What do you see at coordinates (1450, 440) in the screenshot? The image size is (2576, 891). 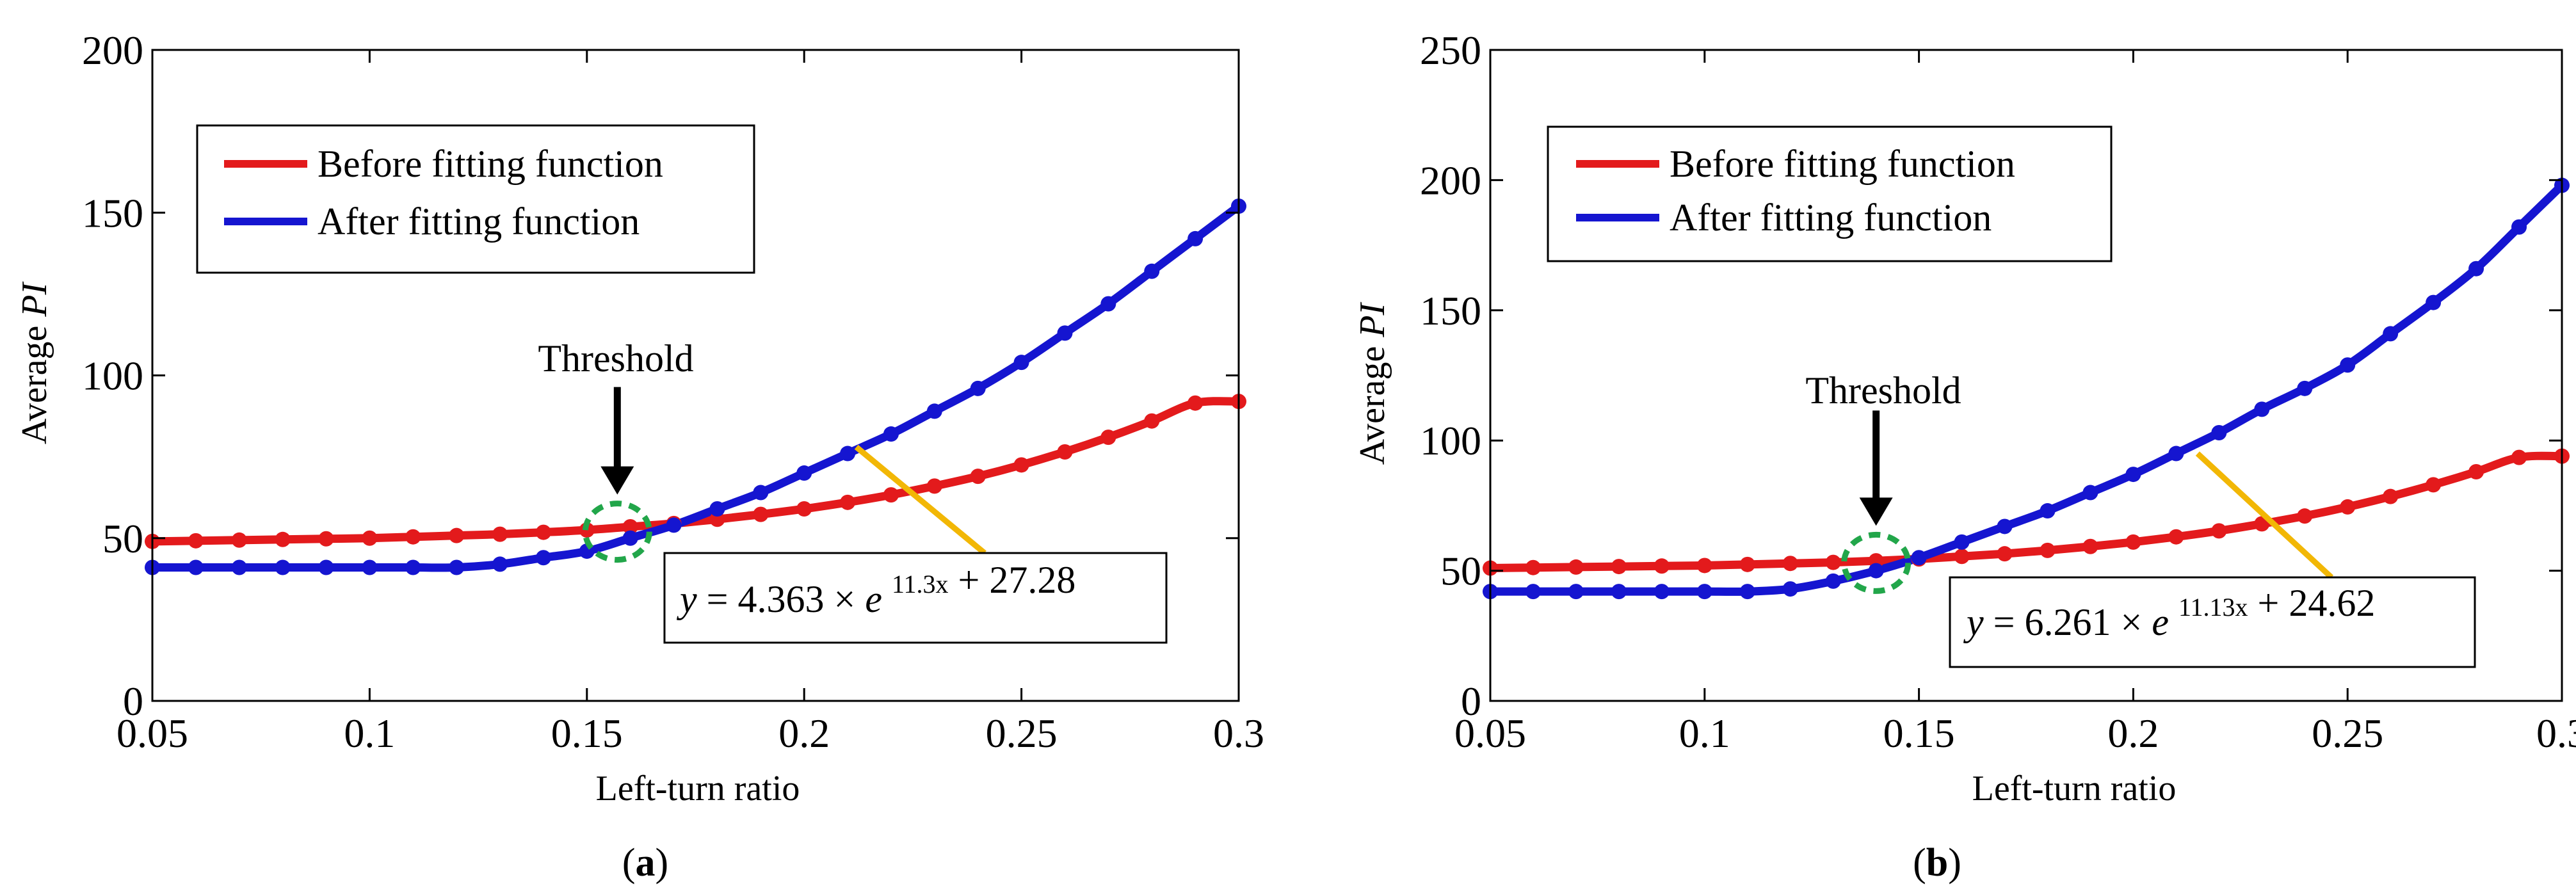 I see `y-tick-label: 100` at bounding box center [1450, 440].